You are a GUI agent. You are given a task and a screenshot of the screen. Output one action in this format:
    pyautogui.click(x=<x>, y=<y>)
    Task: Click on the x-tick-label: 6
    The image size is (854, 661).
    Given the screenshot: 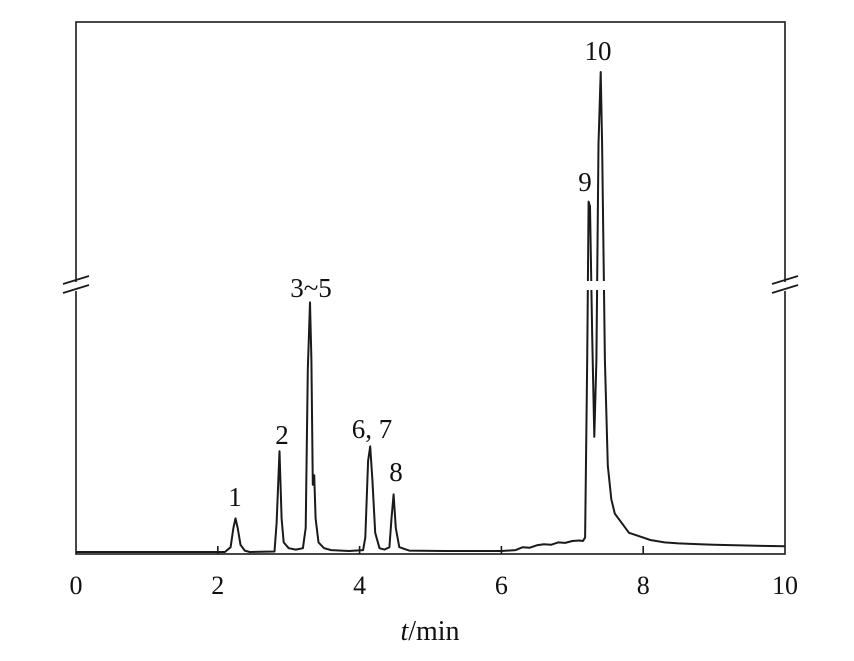 What is the action you would take?
    pyautogui.click(x=501, y=585)
    